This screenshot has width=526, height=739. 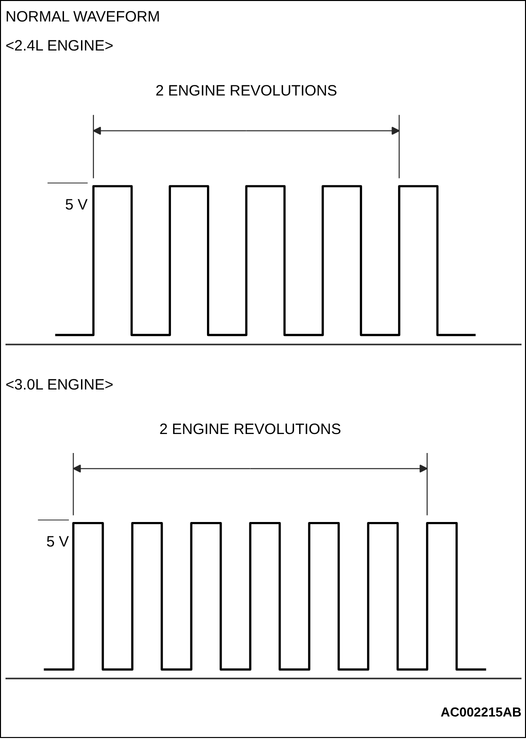 What do you see at coordinates (481, 712) in the screenshot?
I see `text: AC002215AB` at bounding box center [481, 712].